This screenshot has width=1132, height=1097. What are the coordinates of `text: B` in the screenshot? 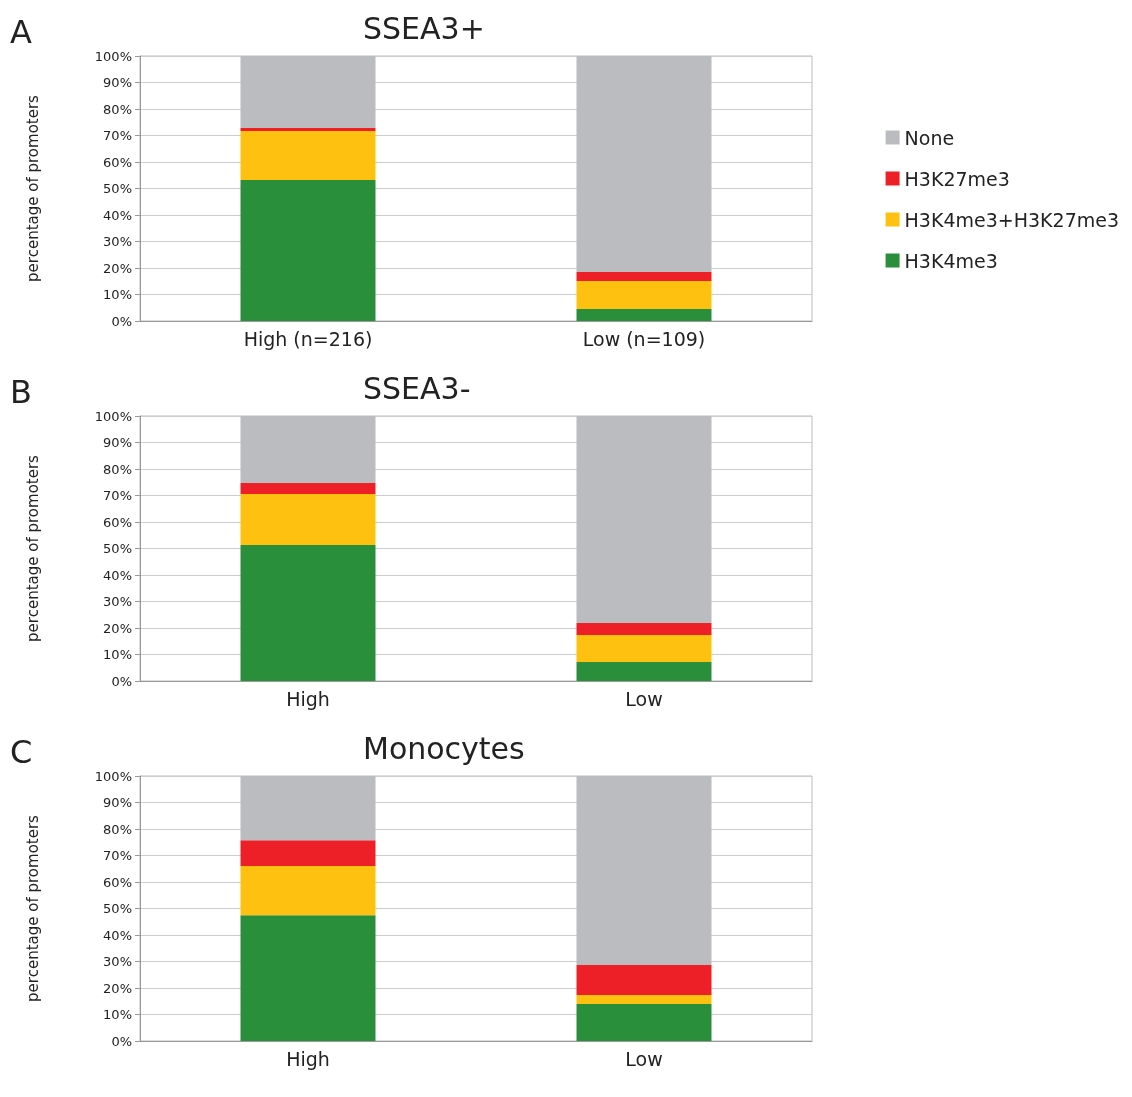 It's located at (21, 392).